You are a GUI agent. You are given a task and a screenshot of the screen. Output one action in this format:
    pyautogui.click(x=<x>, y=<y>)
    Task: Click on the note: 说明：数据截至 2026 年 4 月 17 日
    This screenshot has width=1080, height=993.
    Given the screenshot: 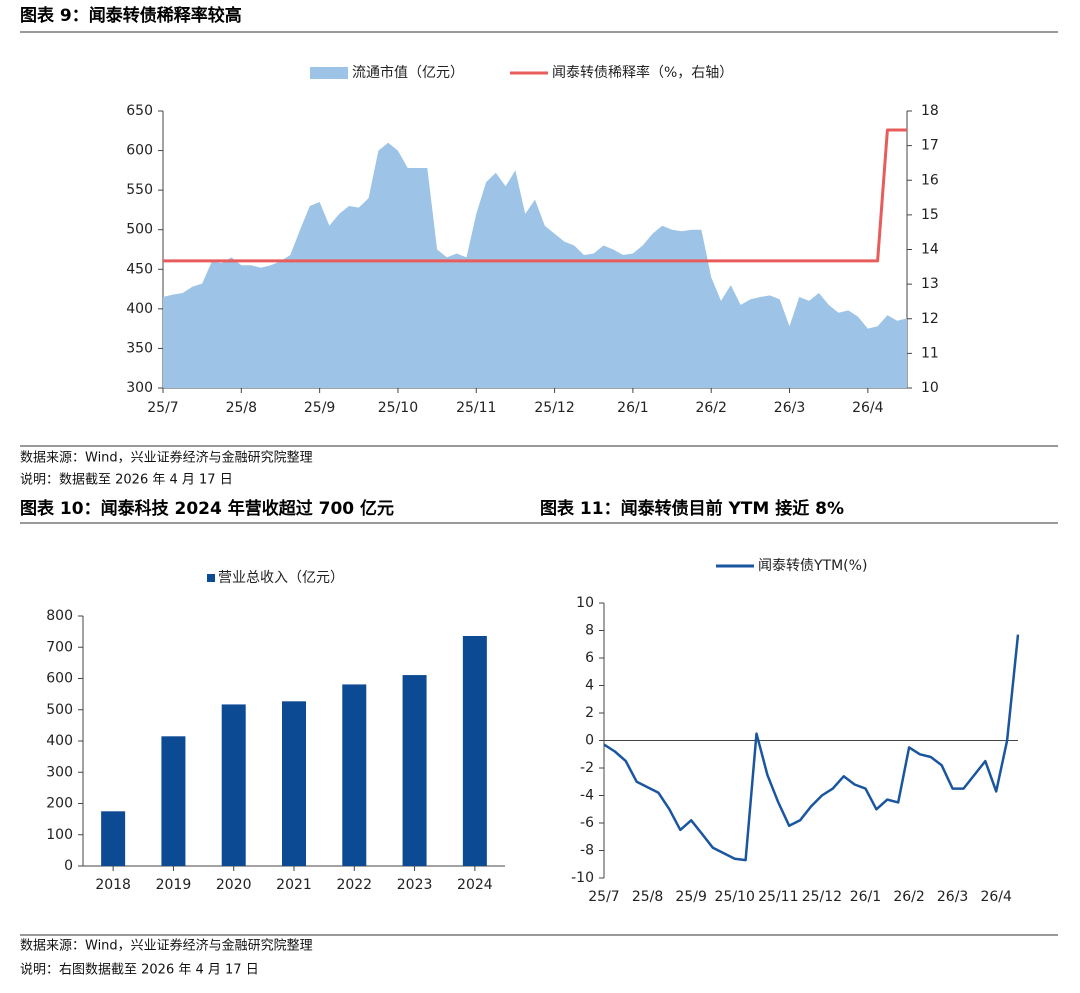 What is the action you would take?
    pyautogui.click(x=126, y=480)
    